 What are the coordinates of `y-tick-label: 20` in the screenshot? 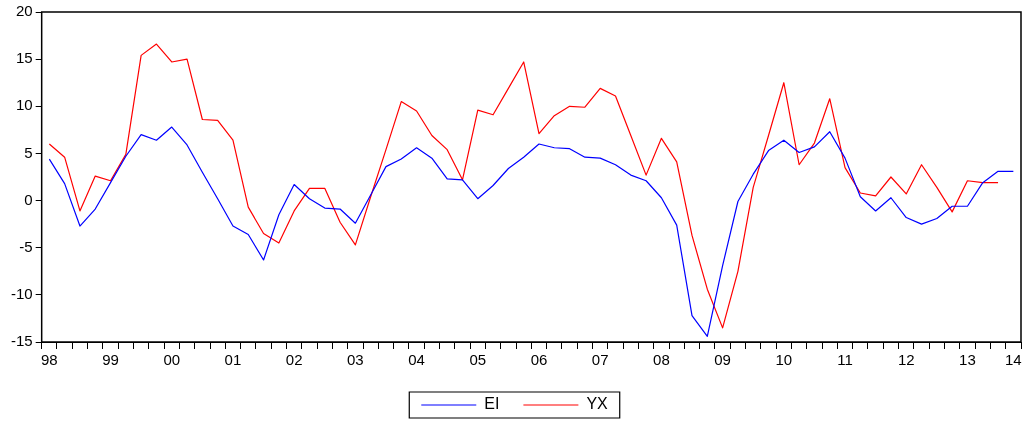 It's located at (24, 11).